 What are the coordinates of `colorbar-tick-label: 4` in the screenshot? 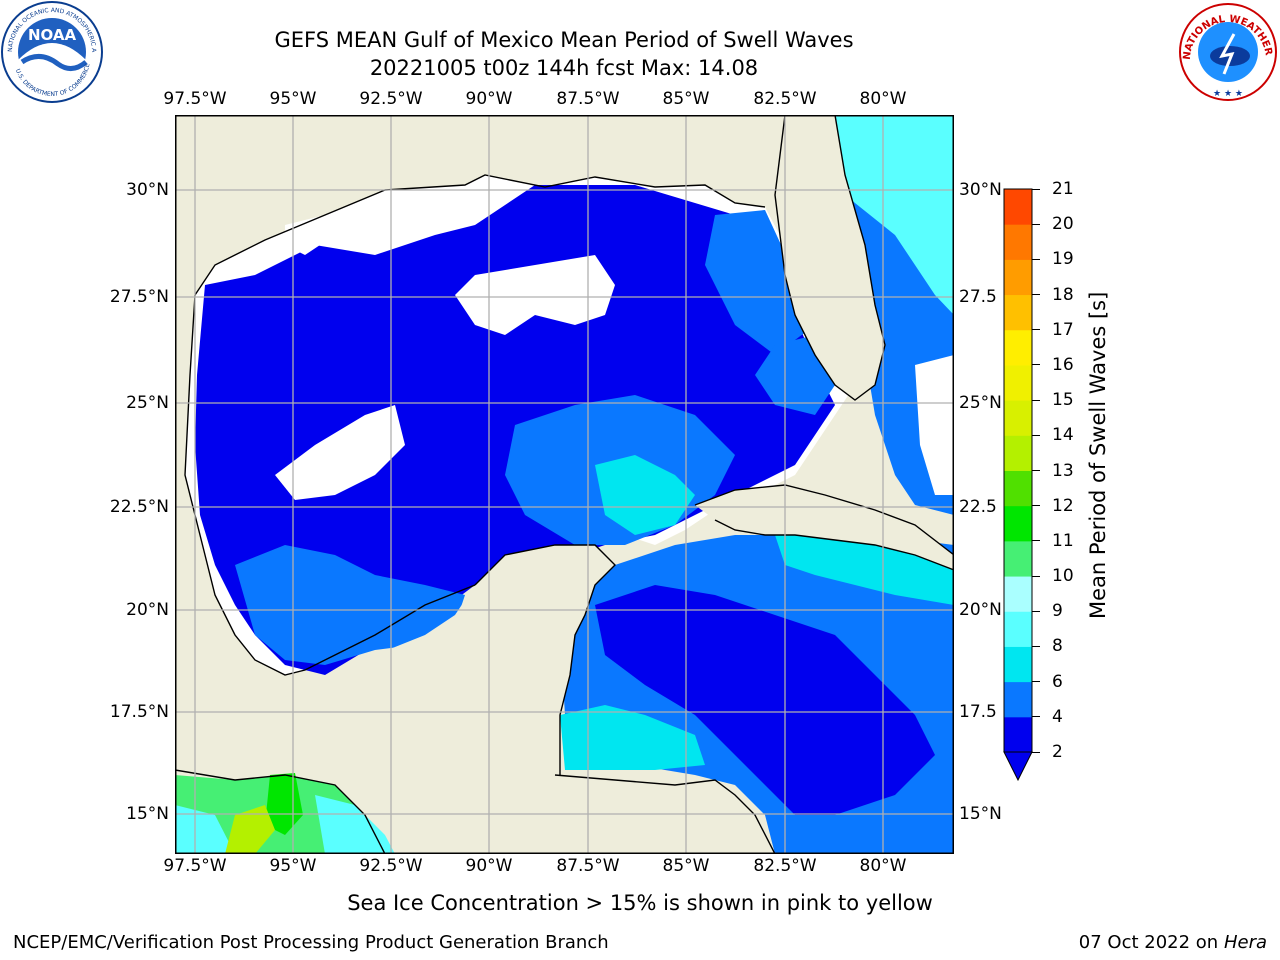 It's located at (1057, 716).